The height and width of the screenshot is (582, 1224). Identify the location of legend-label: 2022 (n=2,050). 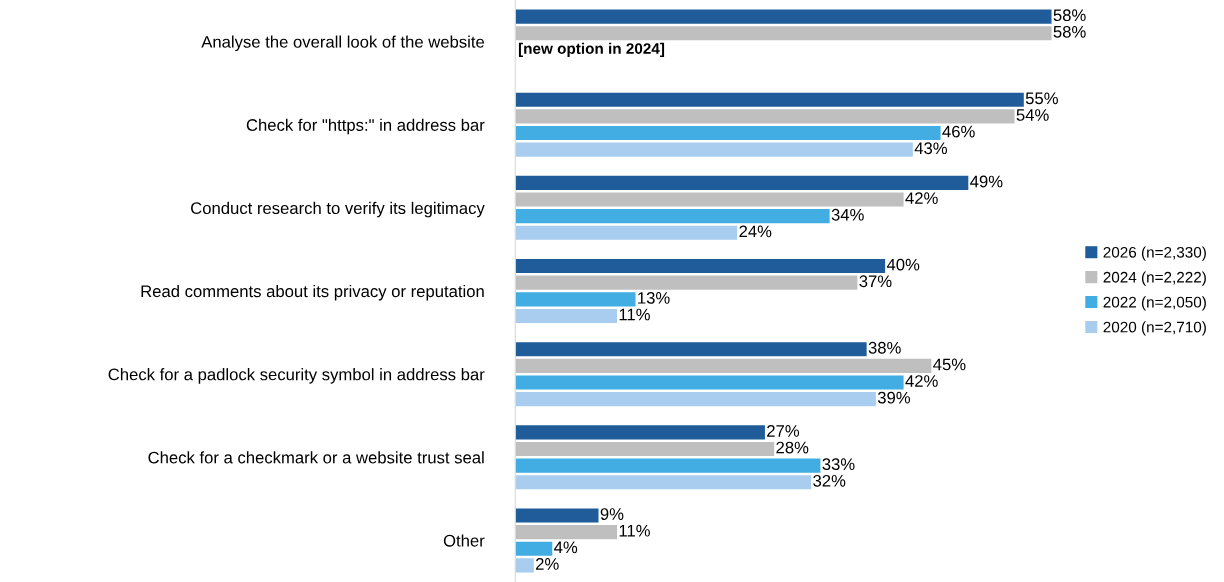
(1154, 303).